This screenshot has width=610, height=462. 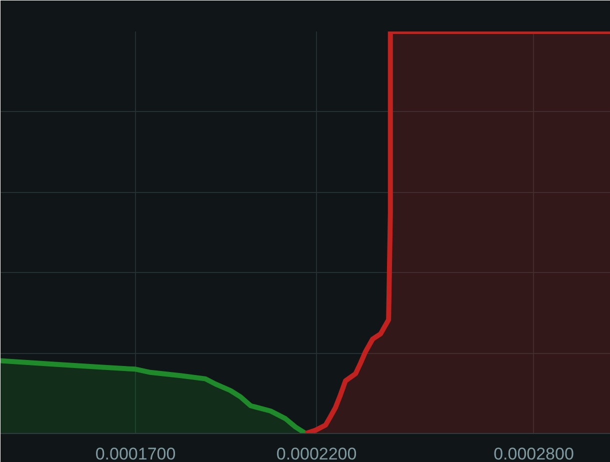 What do you see at coordinates (135, 453) in the screenshot?
I see `x-tick-label: 0.0001700` at bounding box center [135, 453].